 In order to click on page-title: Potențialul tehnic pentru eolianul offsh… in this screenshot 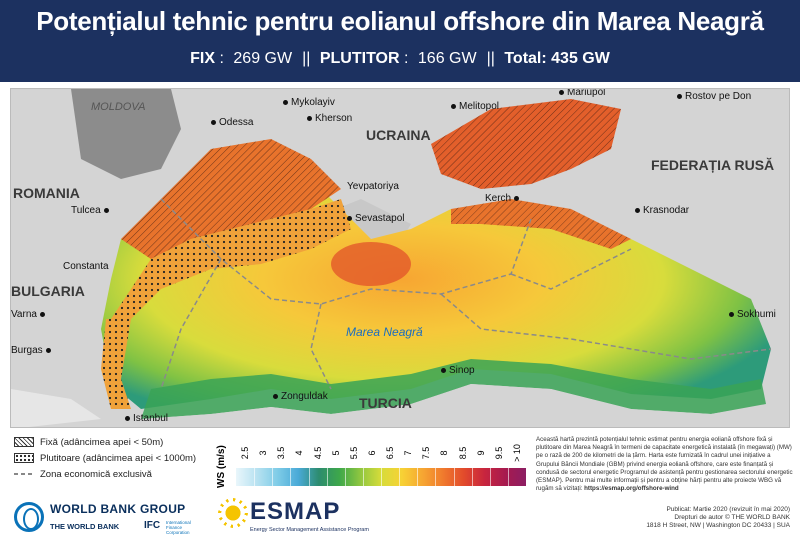, I will do `click(400, 21)`.